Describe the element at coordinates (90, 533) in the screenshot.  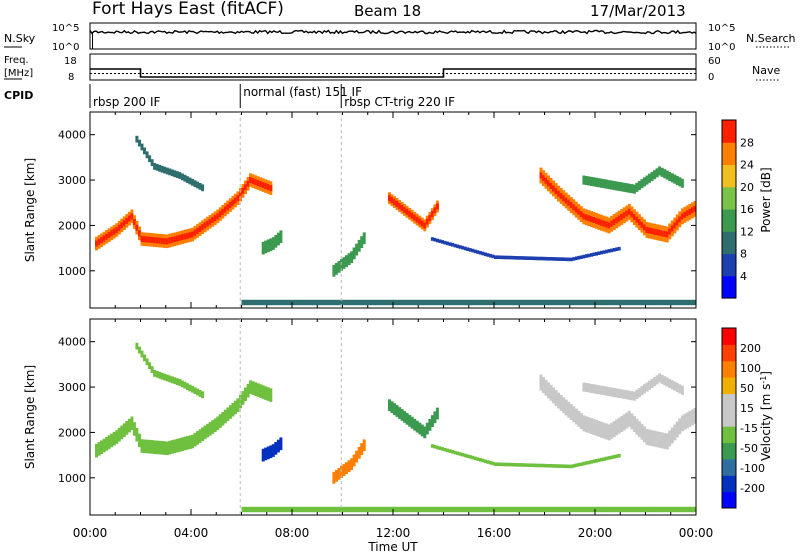
I see `x-tick-label: 00:00` at that location.